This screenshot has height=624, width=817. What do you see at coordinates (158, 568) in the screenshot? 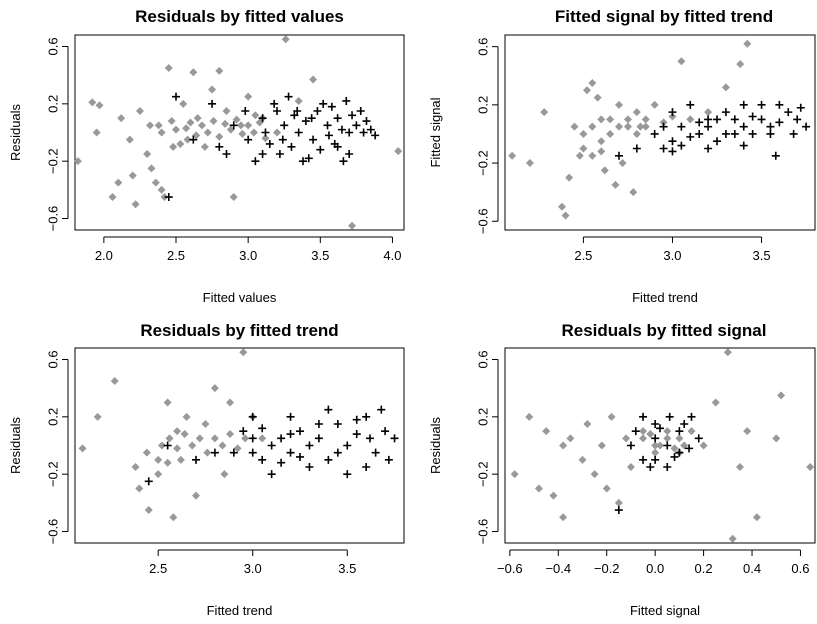
I see `x-tick-label: 2.5` at bounding box center [158, 568].